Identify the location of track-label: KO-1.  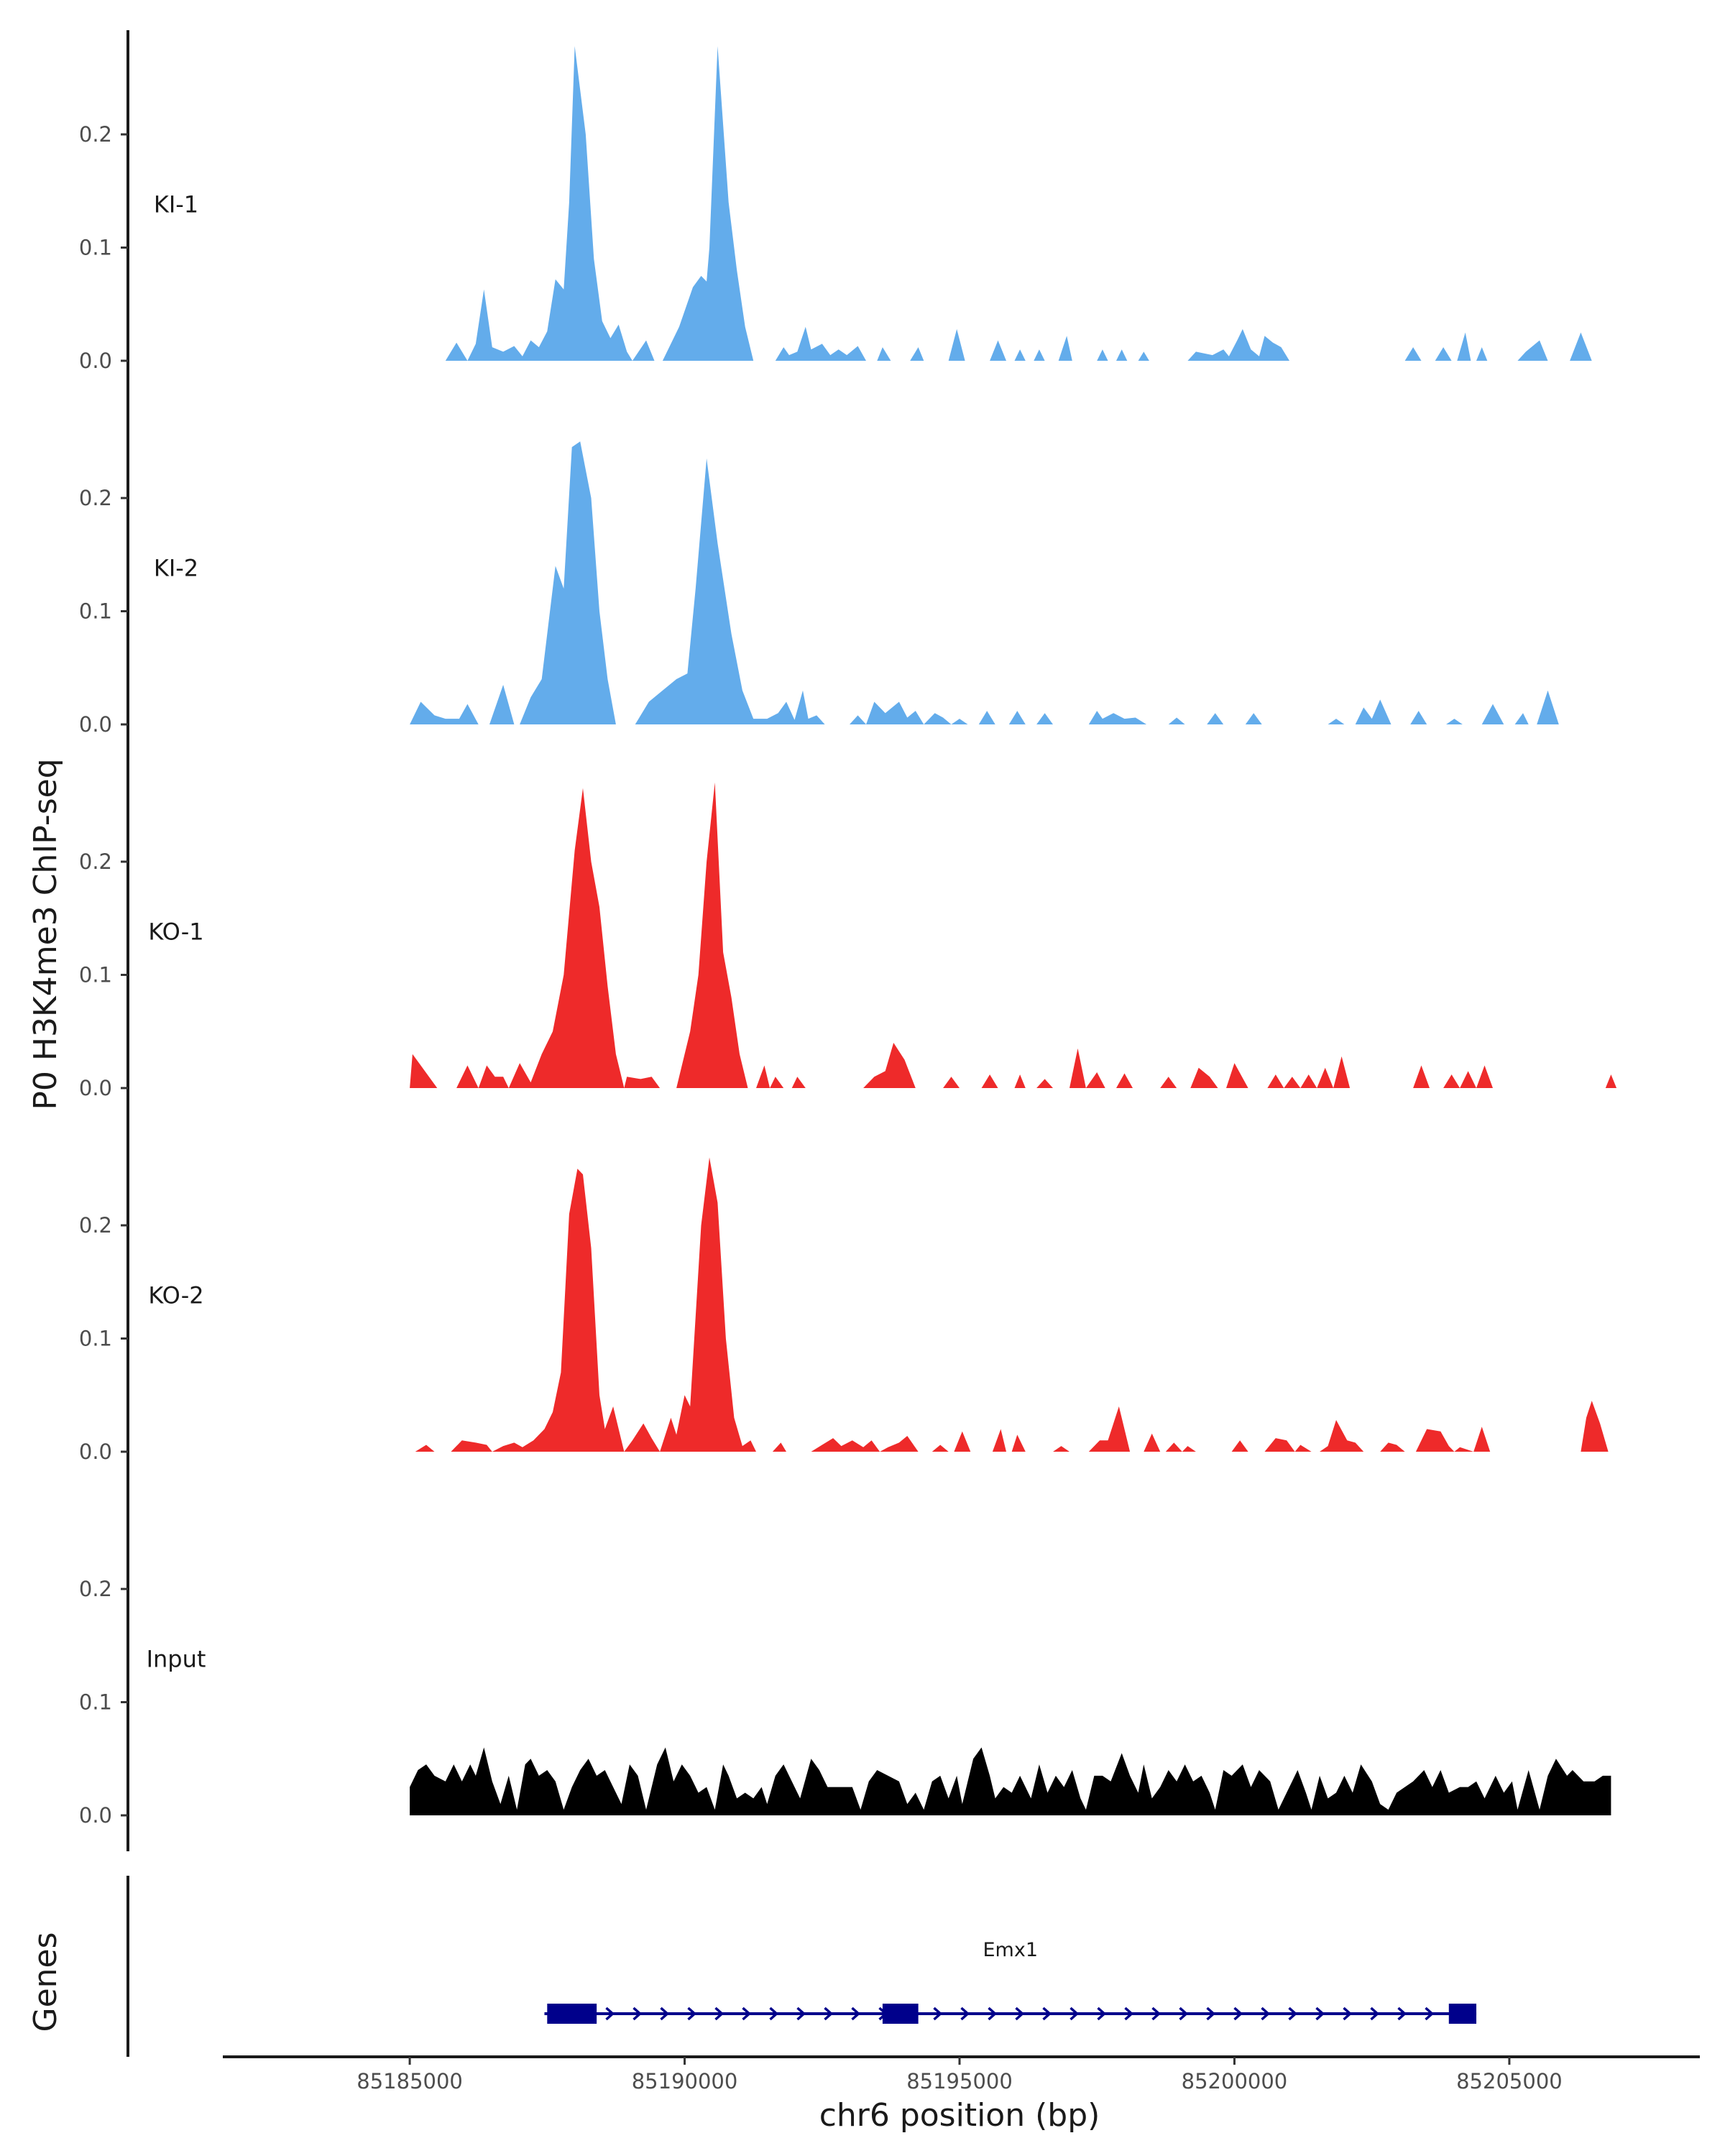
(175, 932).